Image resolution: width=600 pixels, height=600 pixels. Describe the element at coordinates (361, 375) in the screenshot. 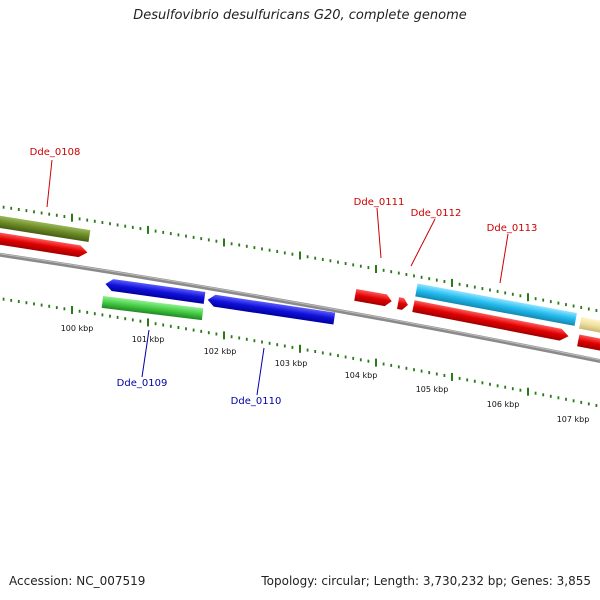

I see `scale-label-104kbp: 104 kbp` at that location.